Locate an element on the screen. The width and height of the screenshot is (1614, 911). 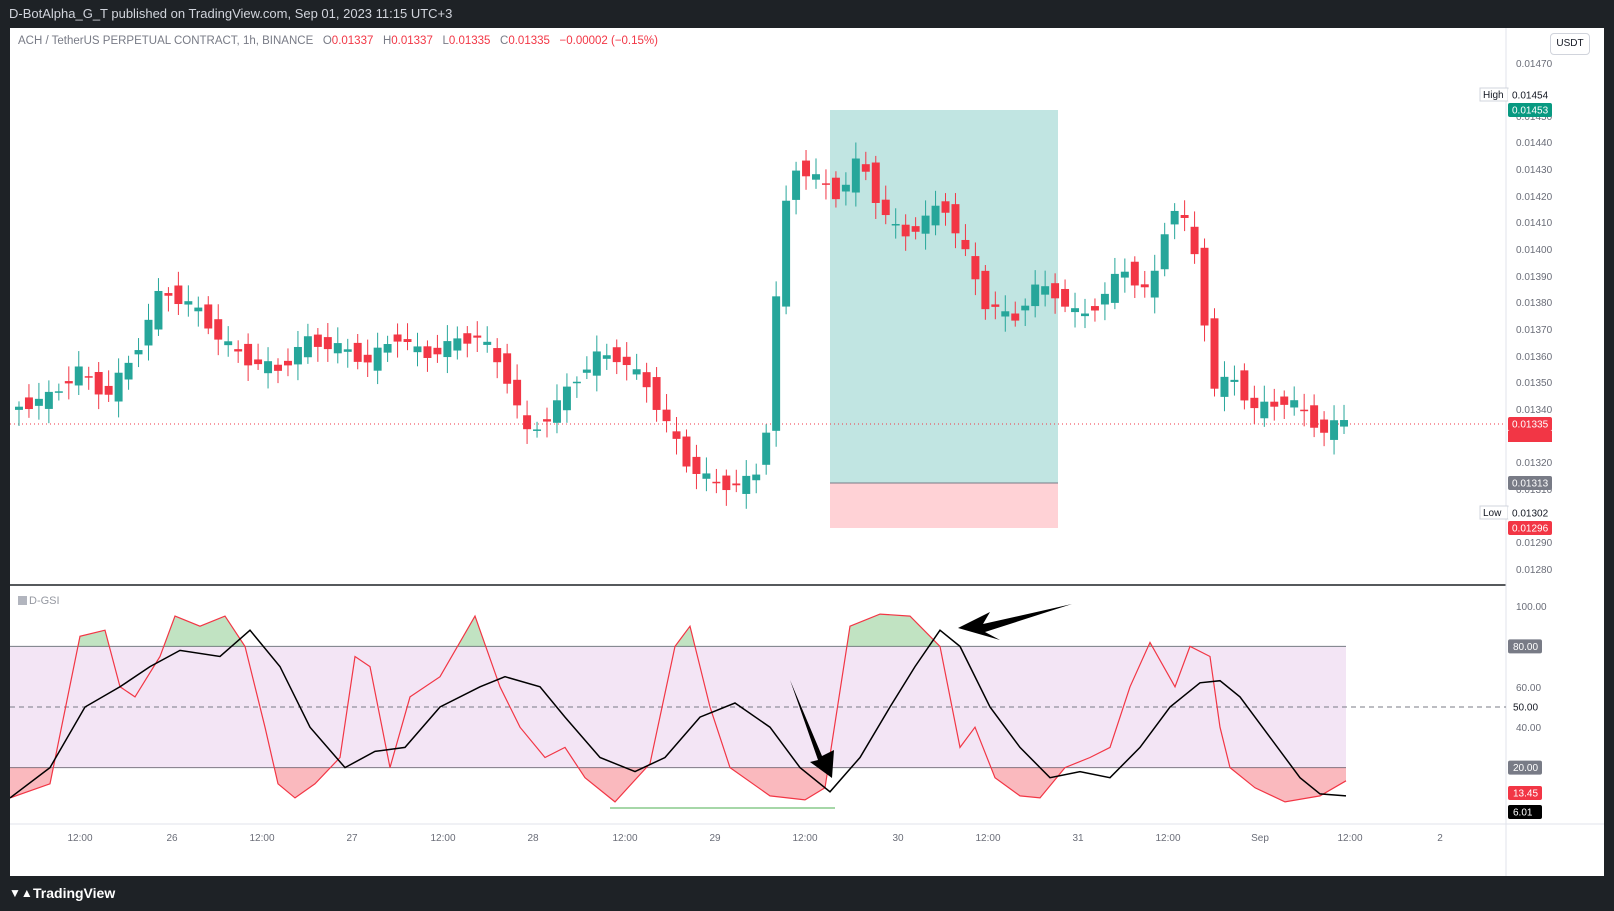
level-80-label-bg is located at coordinates (1525, 646).